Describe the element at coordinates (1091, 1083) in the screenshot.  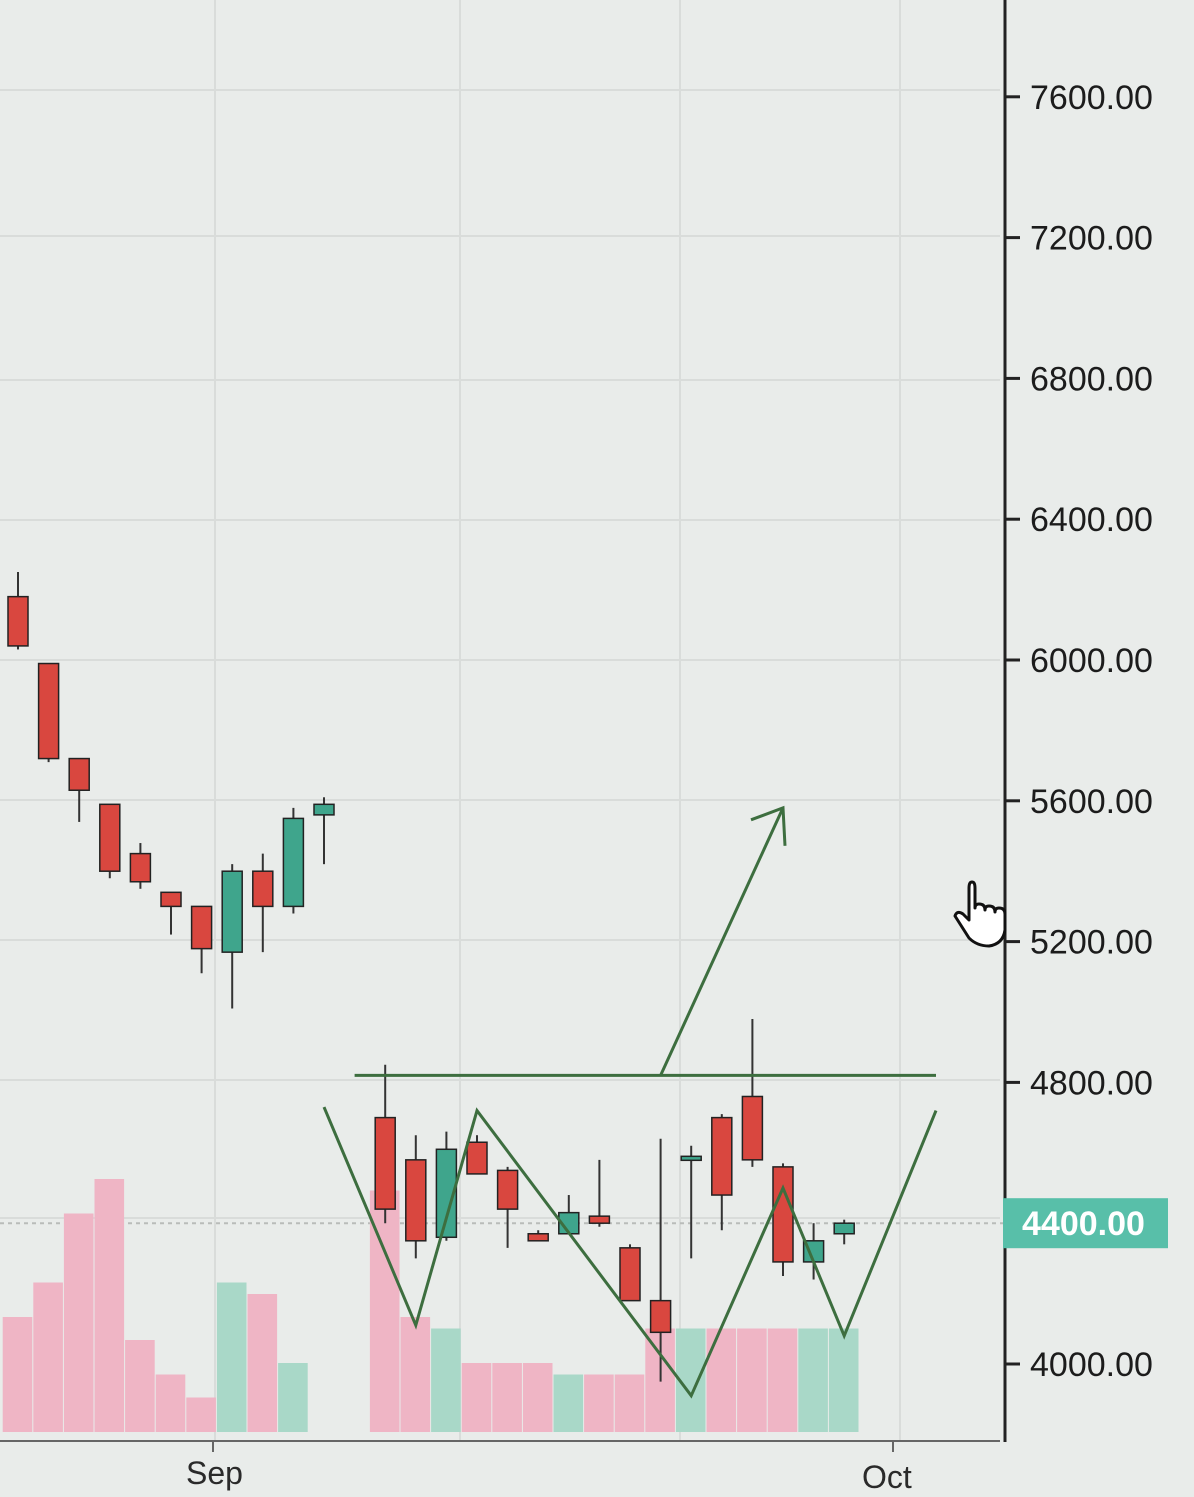
I see `y-tick-label: 4800.00` at that location.